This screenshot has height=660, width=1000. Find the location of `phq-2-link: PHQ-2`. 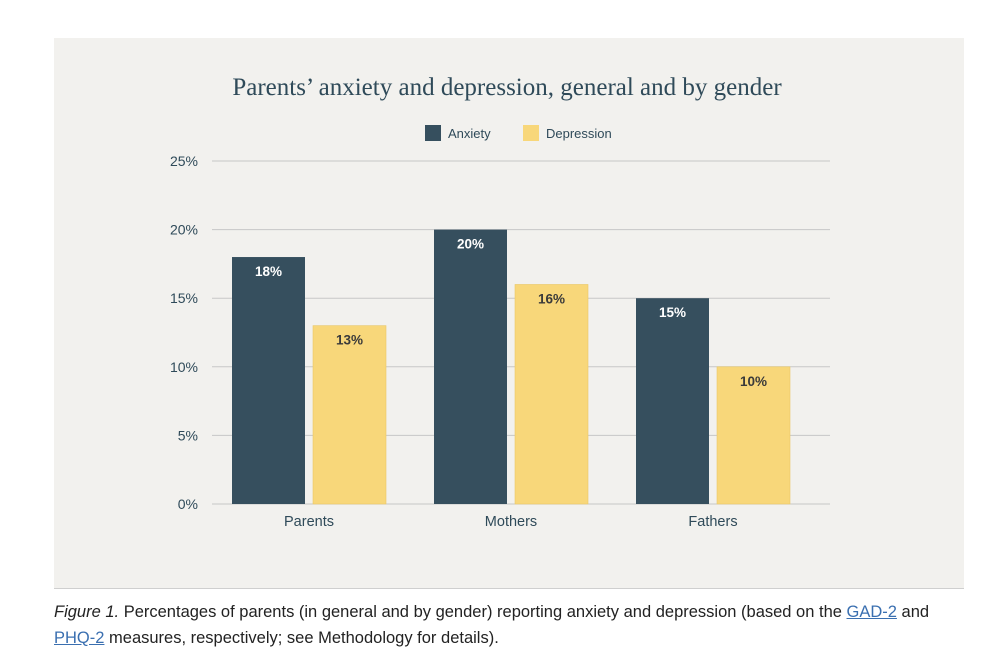

phq-2-link: PHQ-2 is located at coordinates (79, 638).